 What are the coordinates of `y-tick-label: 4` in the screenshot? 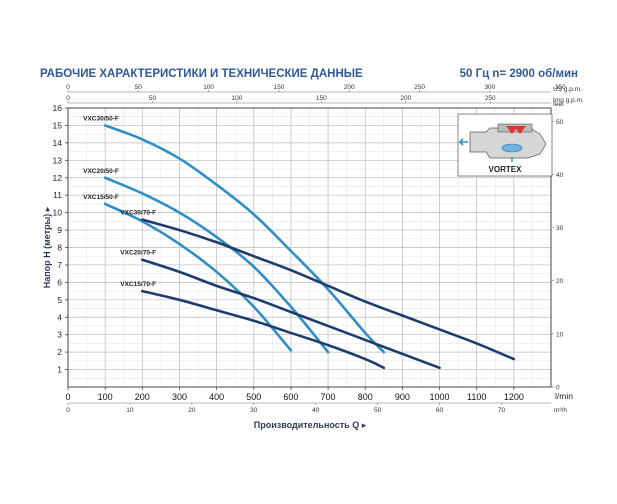 It's located at (59, 317).